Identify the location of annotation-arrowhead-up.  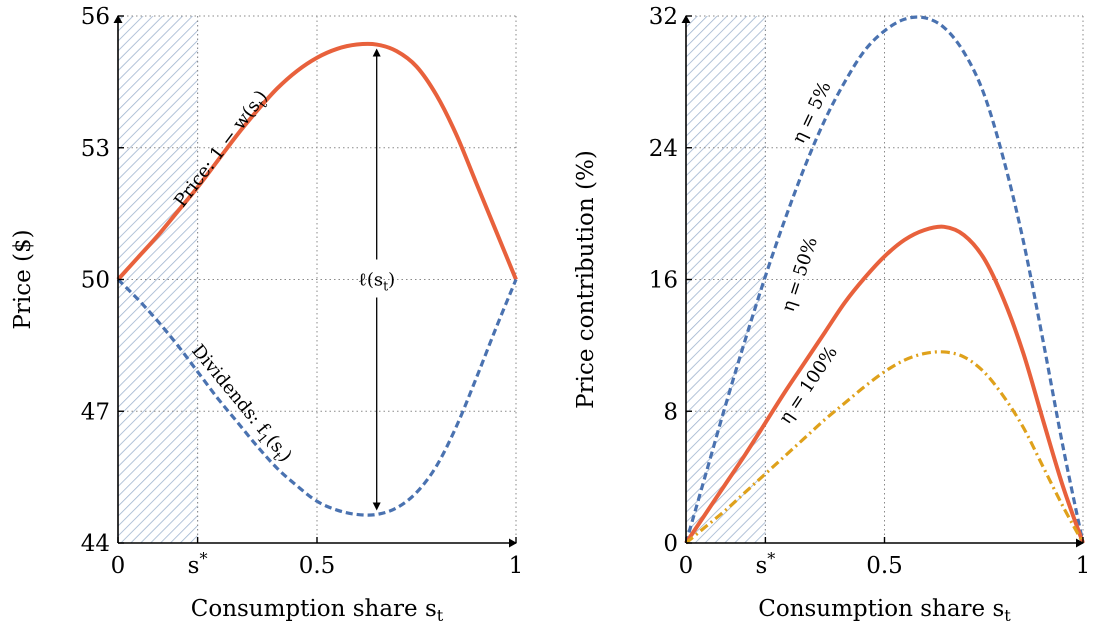
(376, 52).